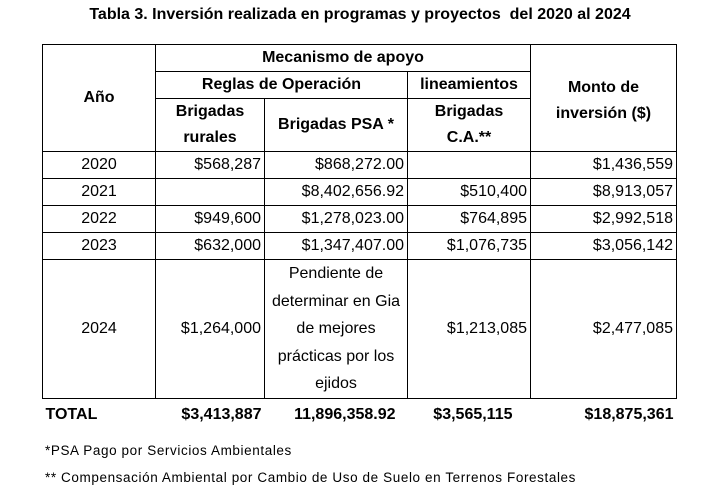 This screenshot has width=720, height=501. Describe the element at coordinates (473, 414) in the screenshot. I see `total-cell: $3,565,115` at that location.